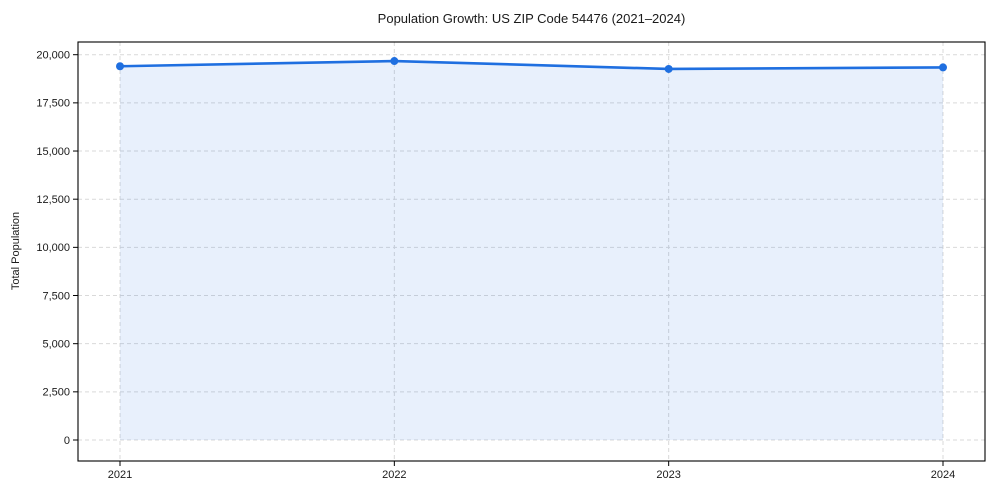 The width and height of the screenshot is (1000, 500). I want to click on y-tick-label: 0, so click(67, 441).